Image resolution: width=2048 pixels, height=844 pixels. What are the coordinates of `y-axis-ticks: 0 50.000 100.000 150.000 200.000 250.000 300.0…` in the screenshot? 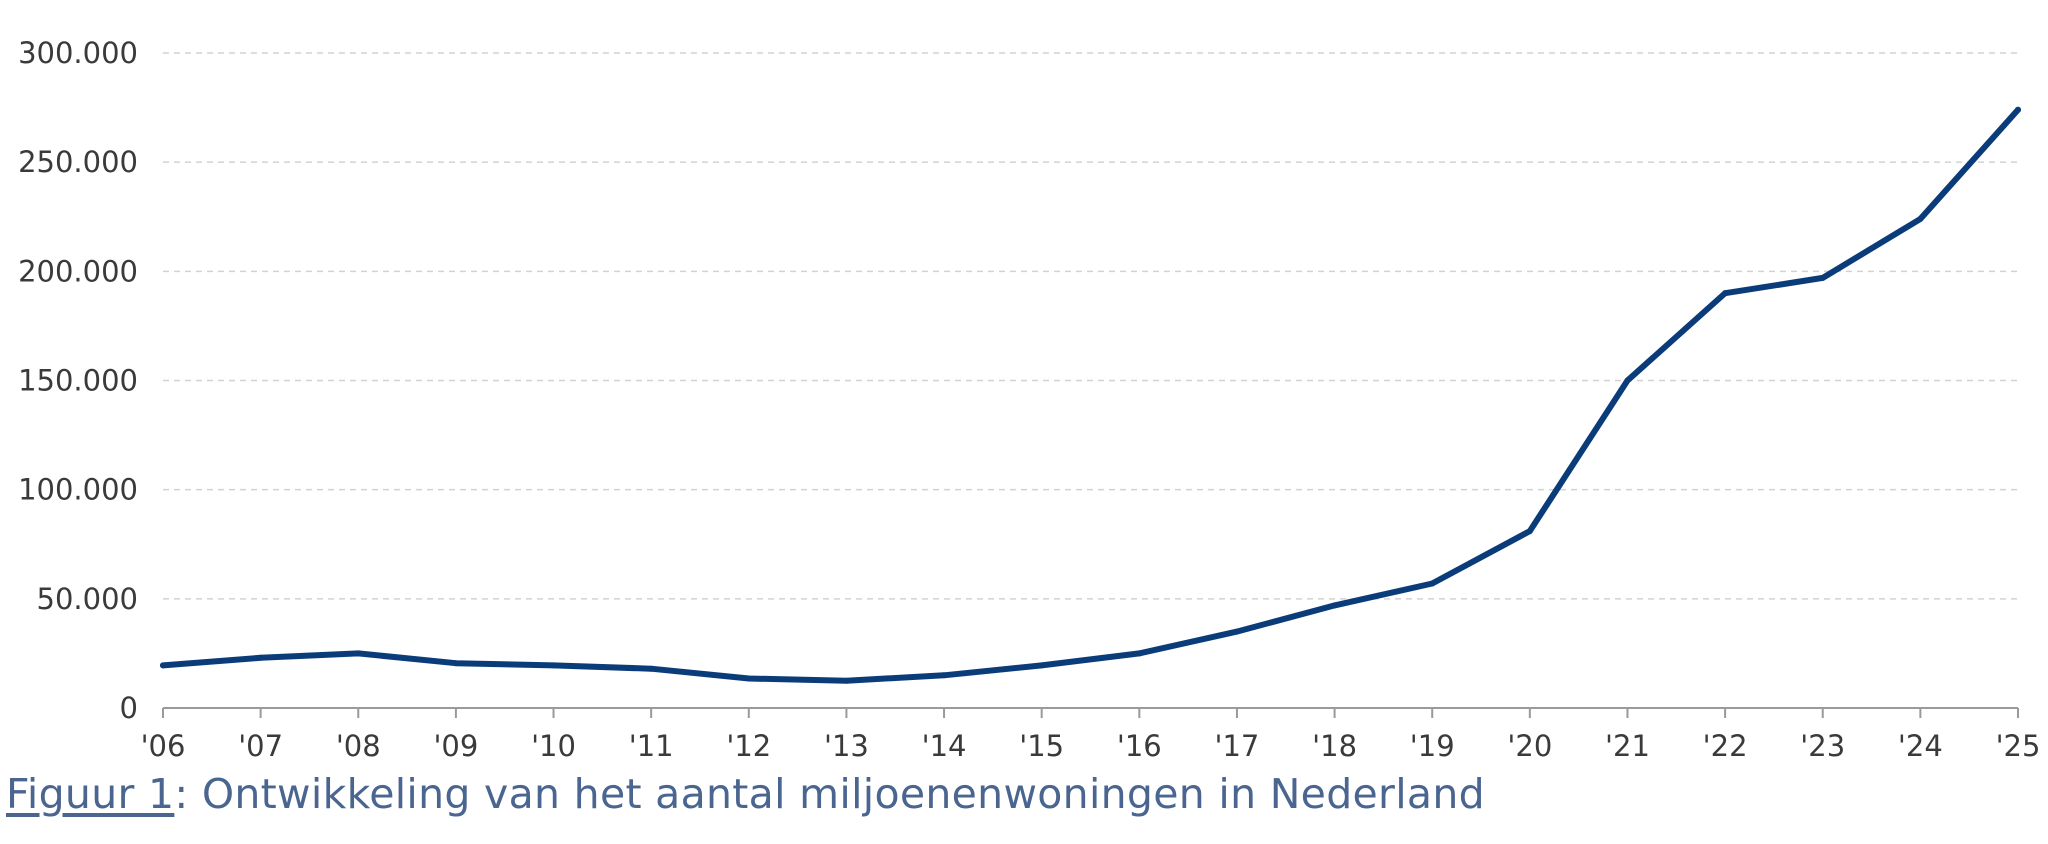 It's located at (78, 380).